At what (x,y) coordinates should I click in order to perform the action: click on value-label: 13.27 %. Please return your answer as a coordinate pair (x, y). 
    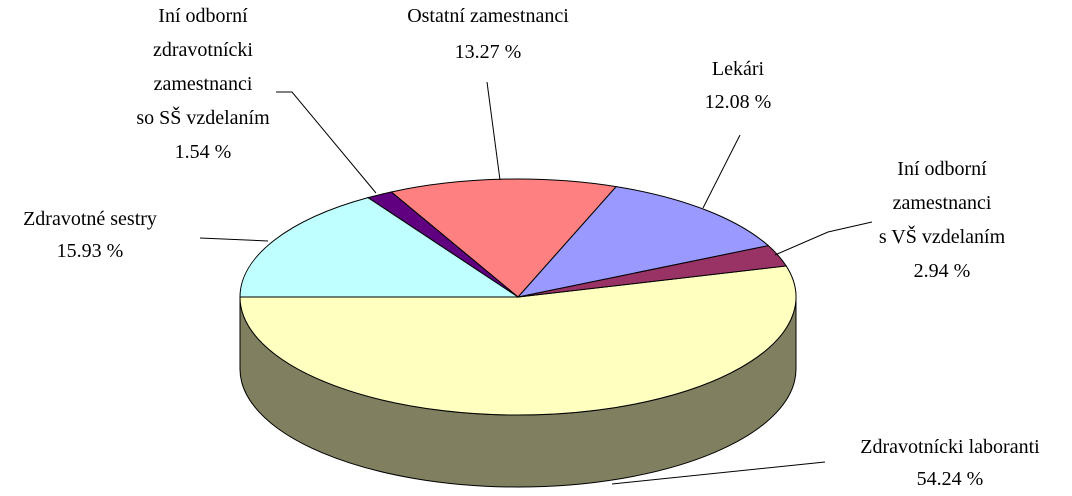
    Looking at the image, I should click on (488, 52).